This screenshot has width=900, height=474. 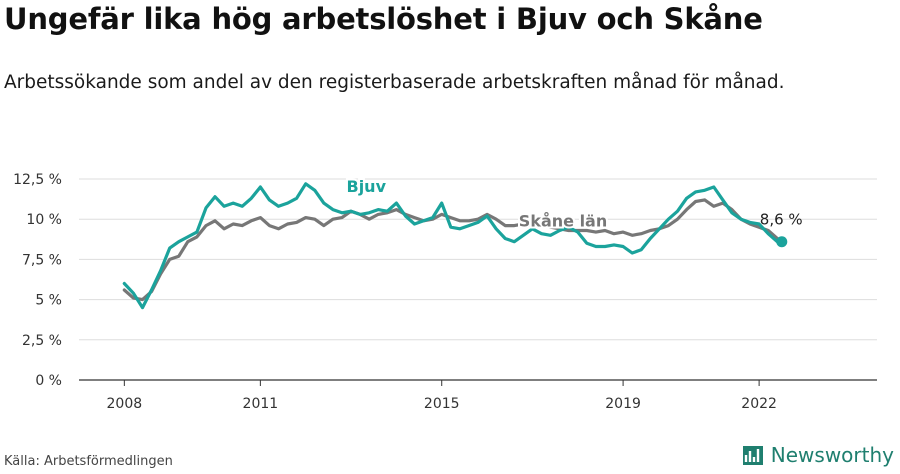 What do you see at coordinates (37, 180) in the screenshot?
I see `y-tick-label: 12,5 %` at bounding box center [37, 180].